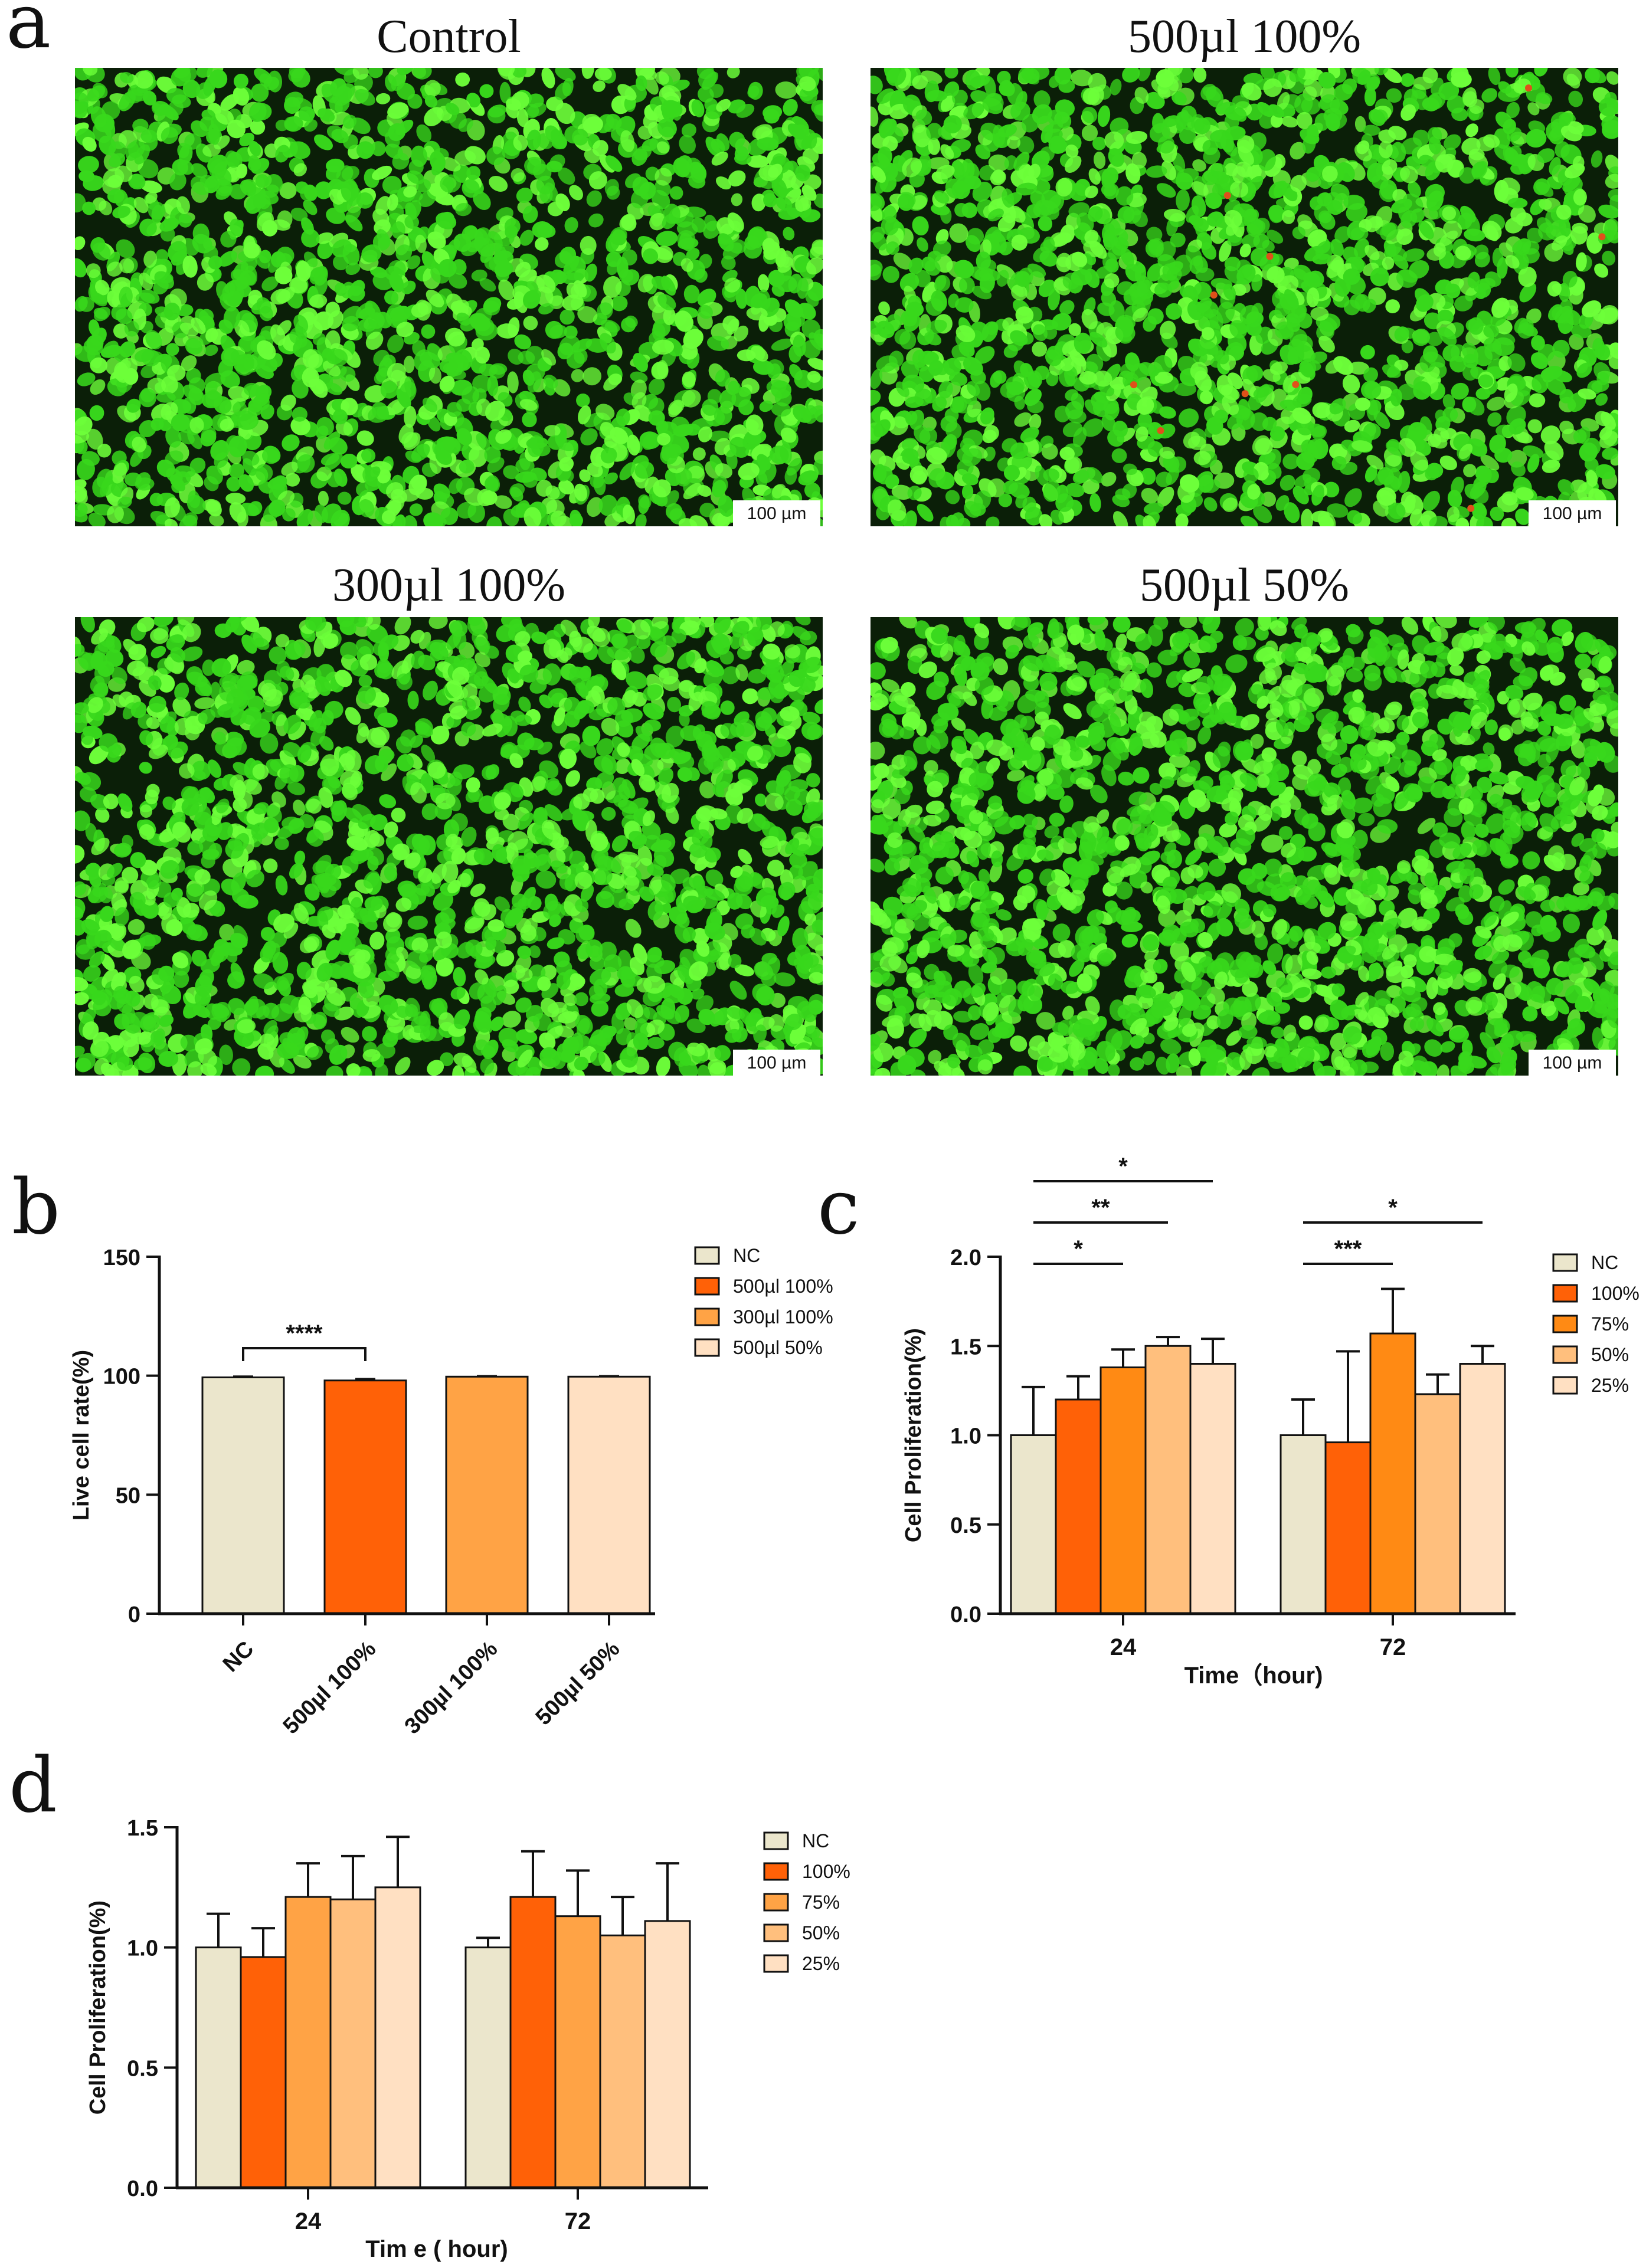 This screenshot has width=1646, height=2268. Describe the element at coordinates (33, 1786) in the screenshot. I see `panel-label-d: d` at that location.